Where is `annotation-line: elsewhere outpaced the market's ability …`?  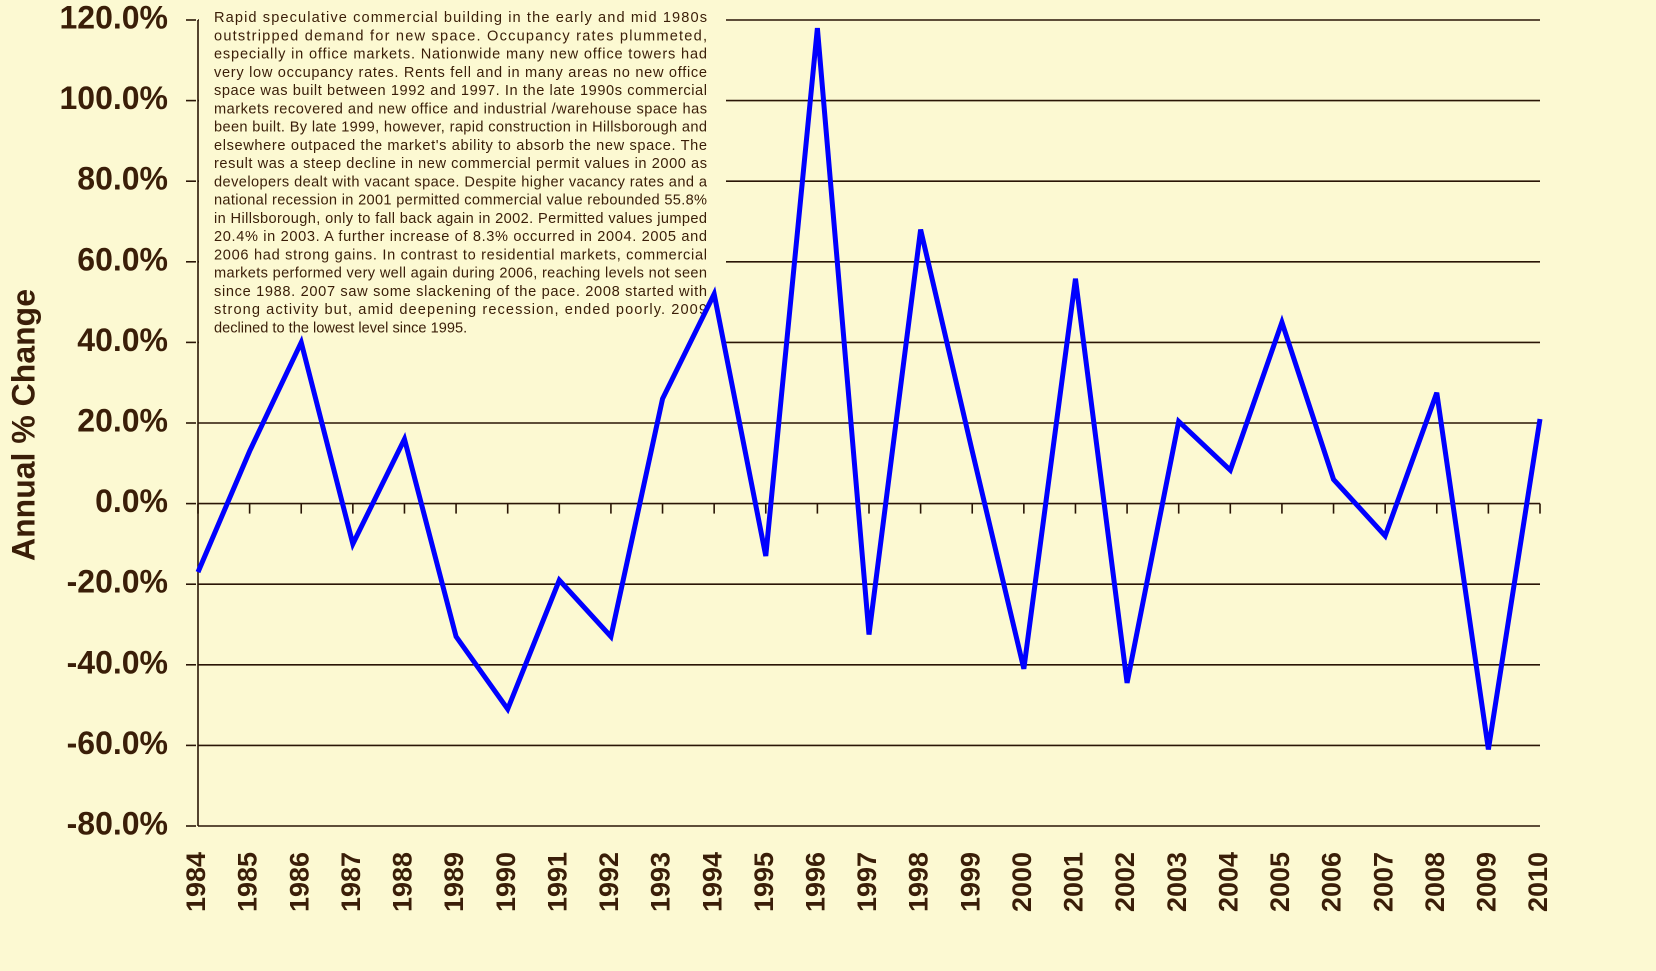 annotation-line: elsewhere outpaced the market's ability … is located at coordinates (460, 146).